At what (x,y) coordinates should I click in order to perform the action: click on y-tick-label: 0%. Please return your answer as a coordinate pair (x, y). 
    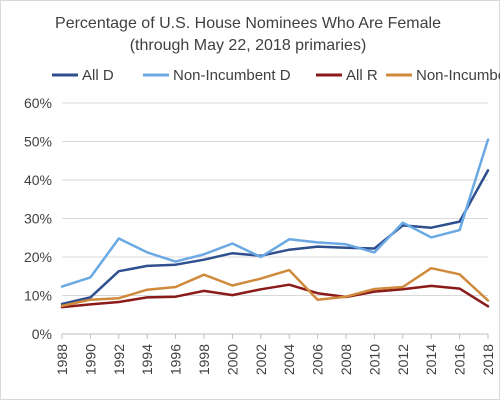
    Looking at the image, I should click on (42, 334).